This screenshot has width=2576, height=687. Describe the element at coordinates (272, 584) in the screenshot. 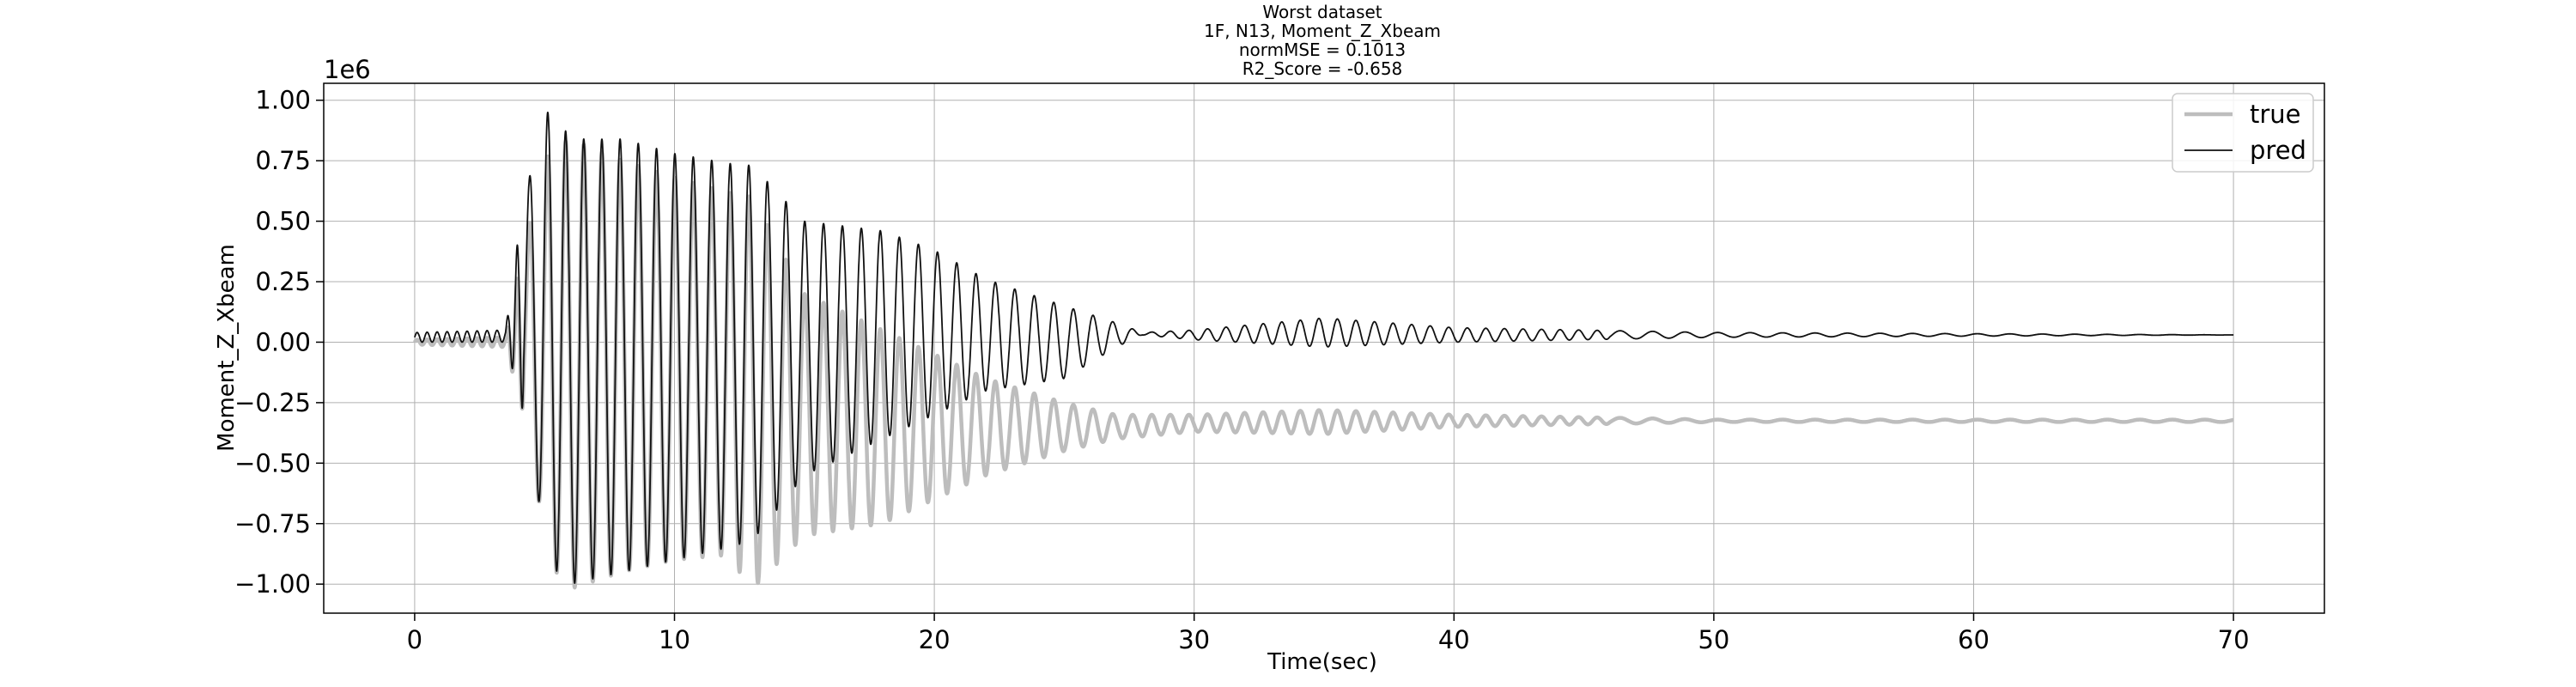

I see `y-tick-label: −1.00` at that location.